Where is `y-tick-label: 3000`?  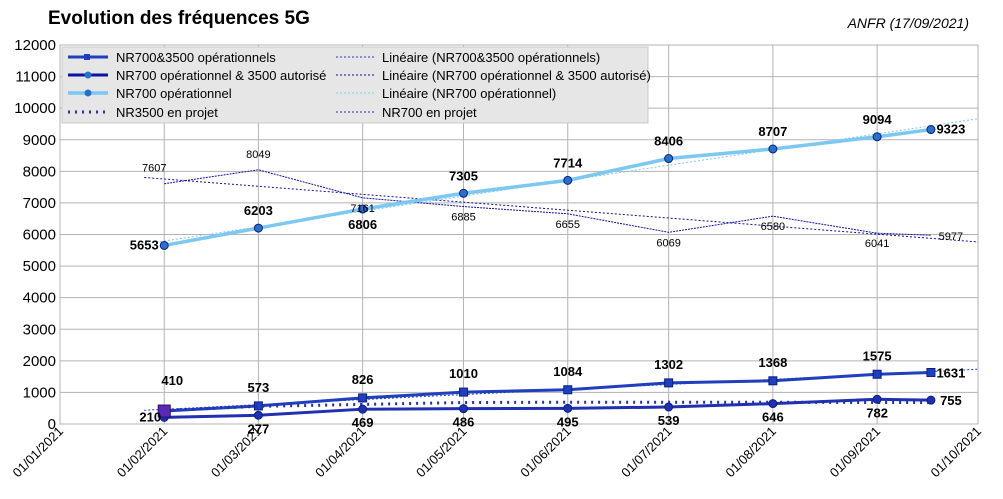
y-tick-label: 3000 is located at coordinates (39, 329).